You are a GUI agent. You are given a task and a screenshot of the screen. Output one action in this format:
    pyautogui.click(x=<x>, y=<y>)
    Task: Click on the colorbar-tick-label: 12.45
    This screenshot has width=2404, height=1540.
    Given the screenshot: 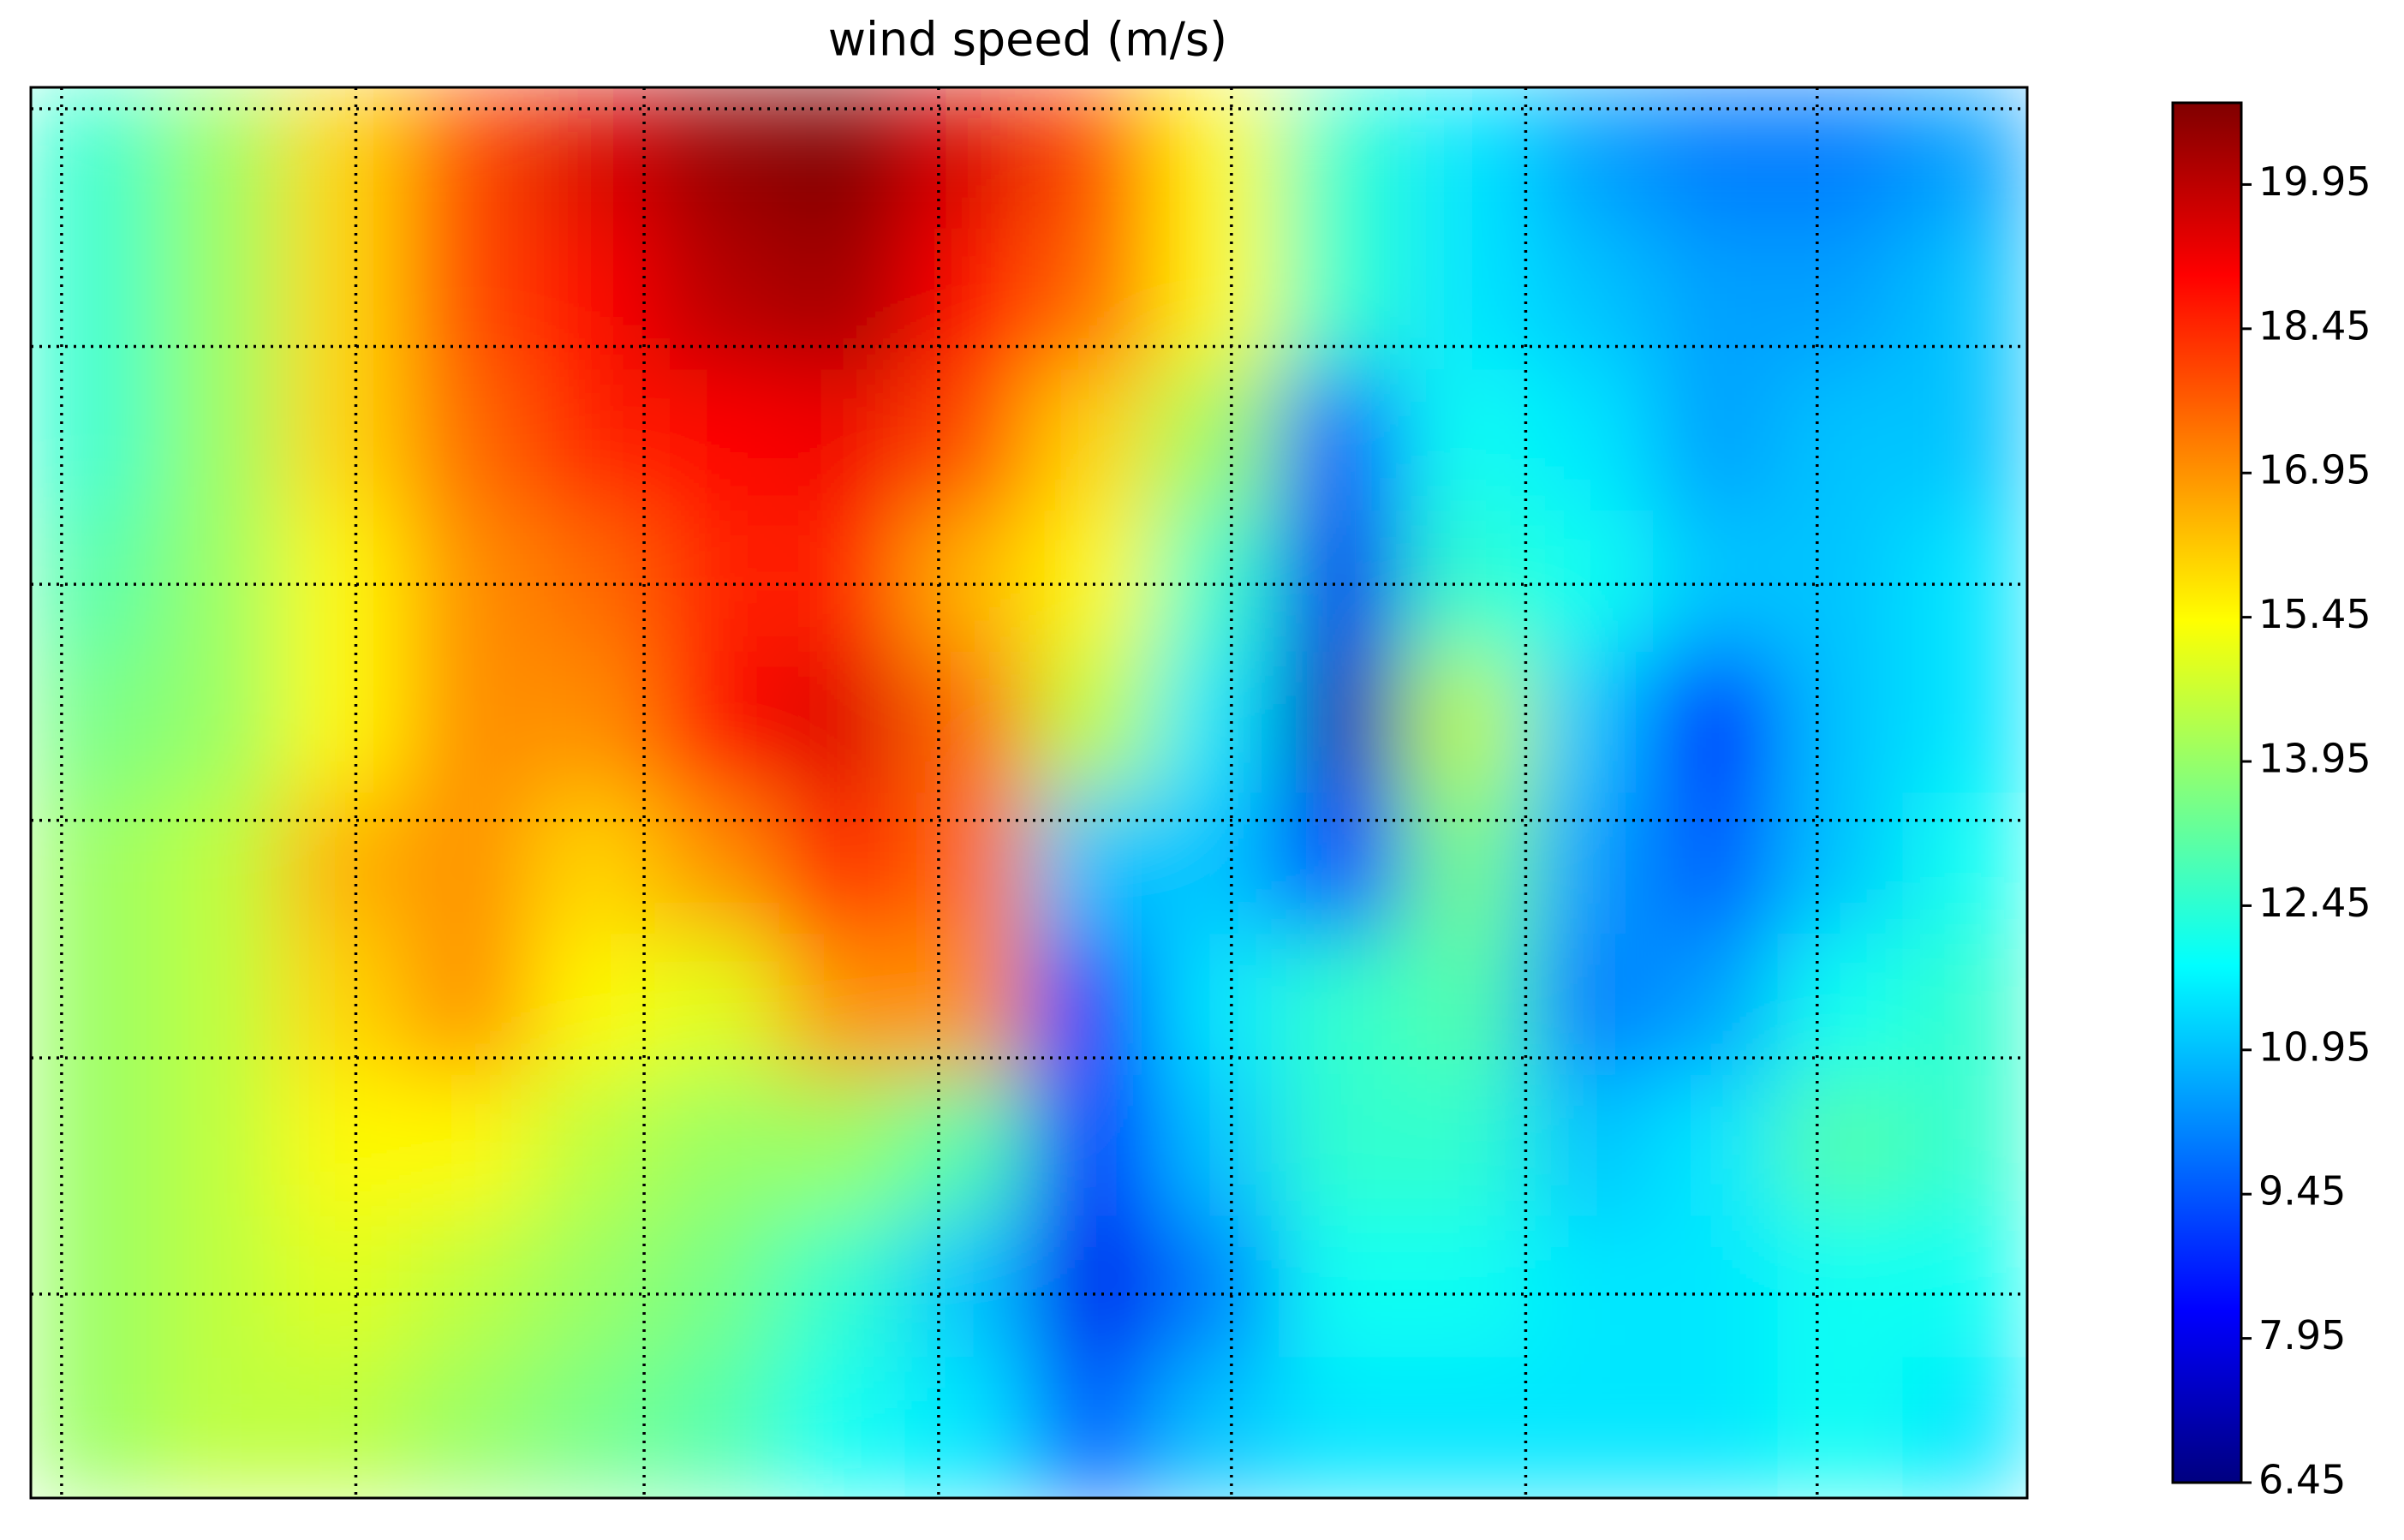 What is the action you would take?
    pyautogui.click(x=2315, y=903)
    